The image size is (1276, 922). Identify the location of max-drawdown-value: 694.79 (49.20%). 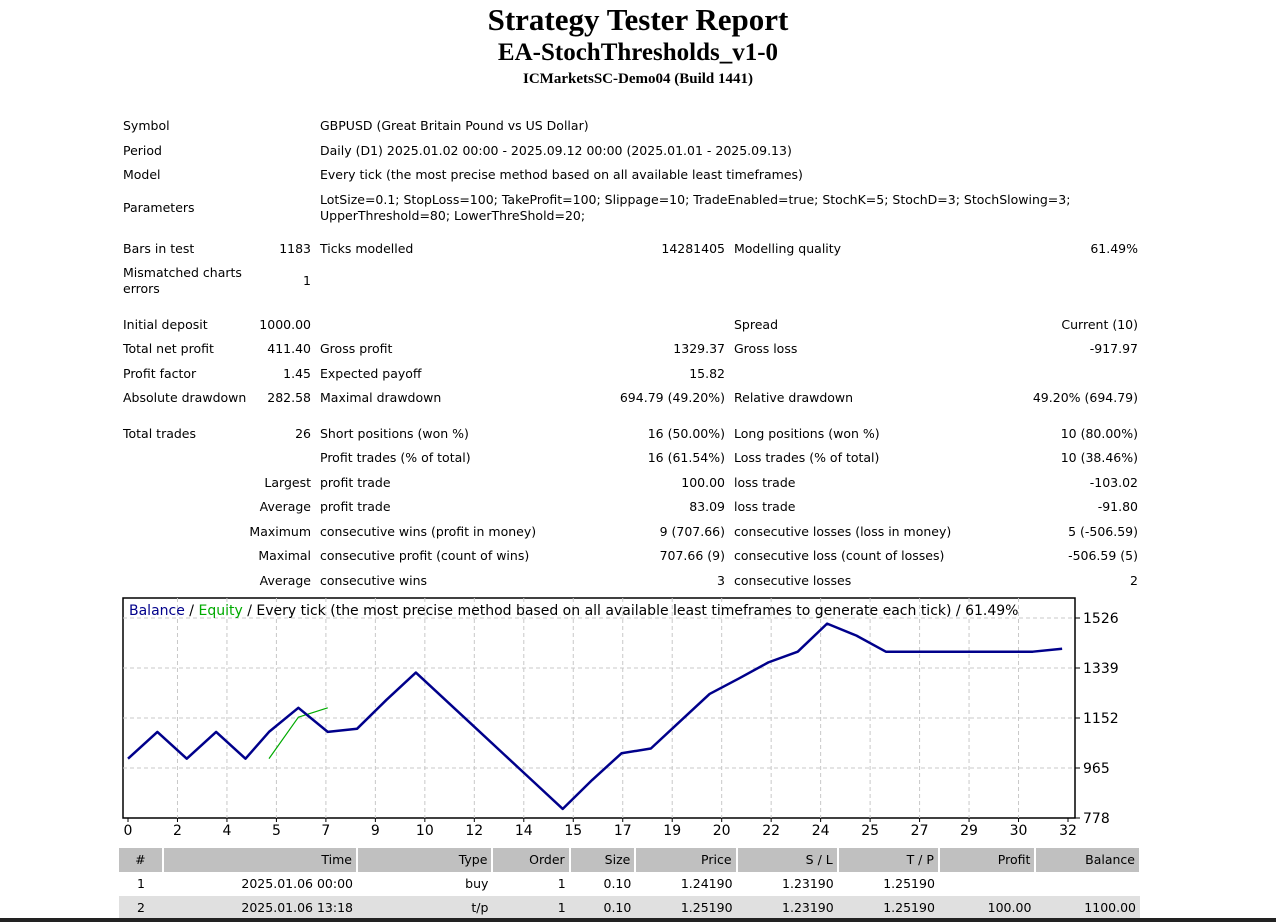
(672, 397).